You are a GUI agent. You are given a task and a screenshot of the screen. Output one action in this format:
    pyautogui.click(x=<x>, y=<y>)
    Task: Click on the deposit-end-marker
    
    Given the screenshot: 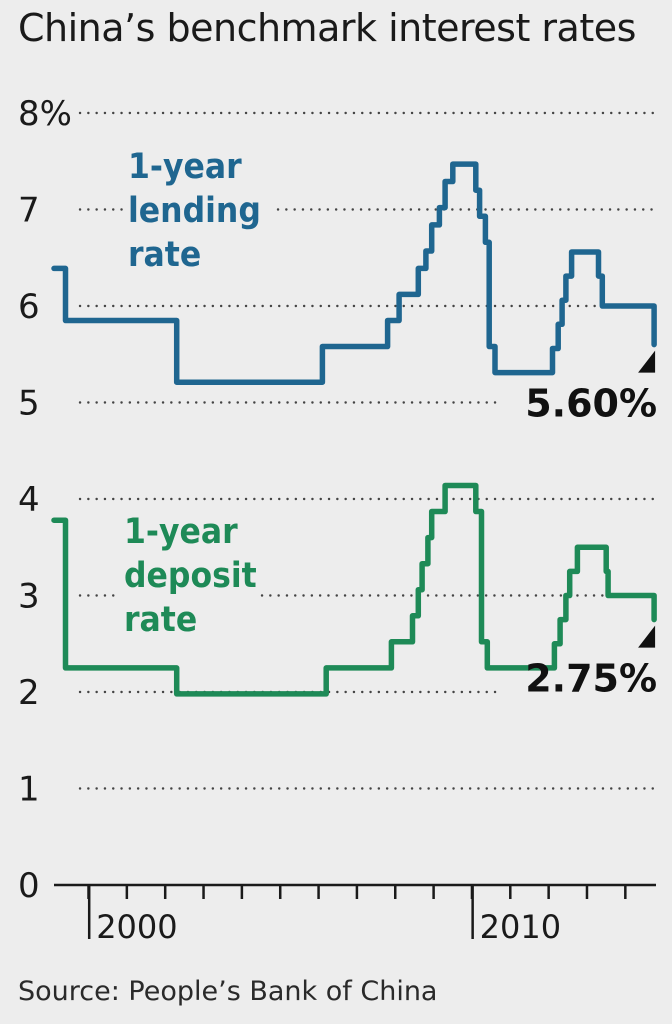 What is the action you would take?
    pyautogui.click(x=647, y=636)
    